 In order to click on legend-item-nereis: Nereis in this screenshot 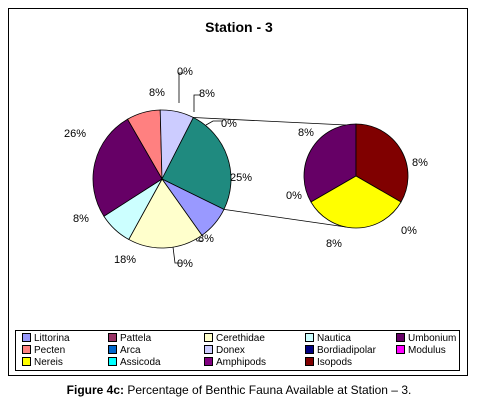, I will do `click(42, 362)`.